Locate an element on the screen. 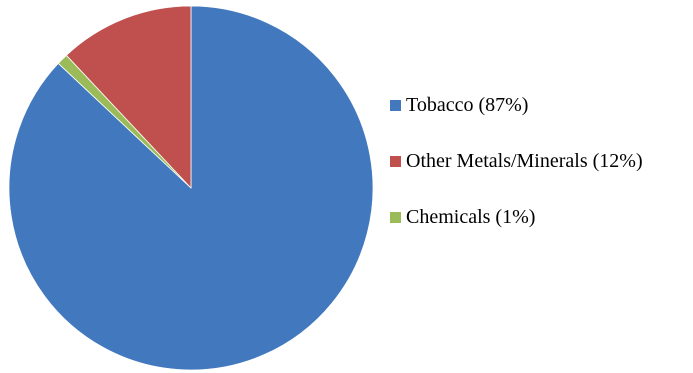 This screenshot has width=693, height=373. legend-item-chemicals: Chemicals (1%) is located at coordinates (516, 217).